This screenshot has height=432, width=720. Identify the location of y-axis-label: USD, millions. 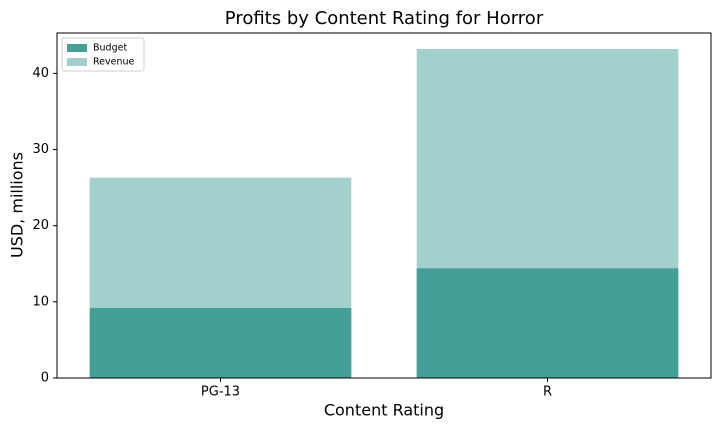
(17, 205).